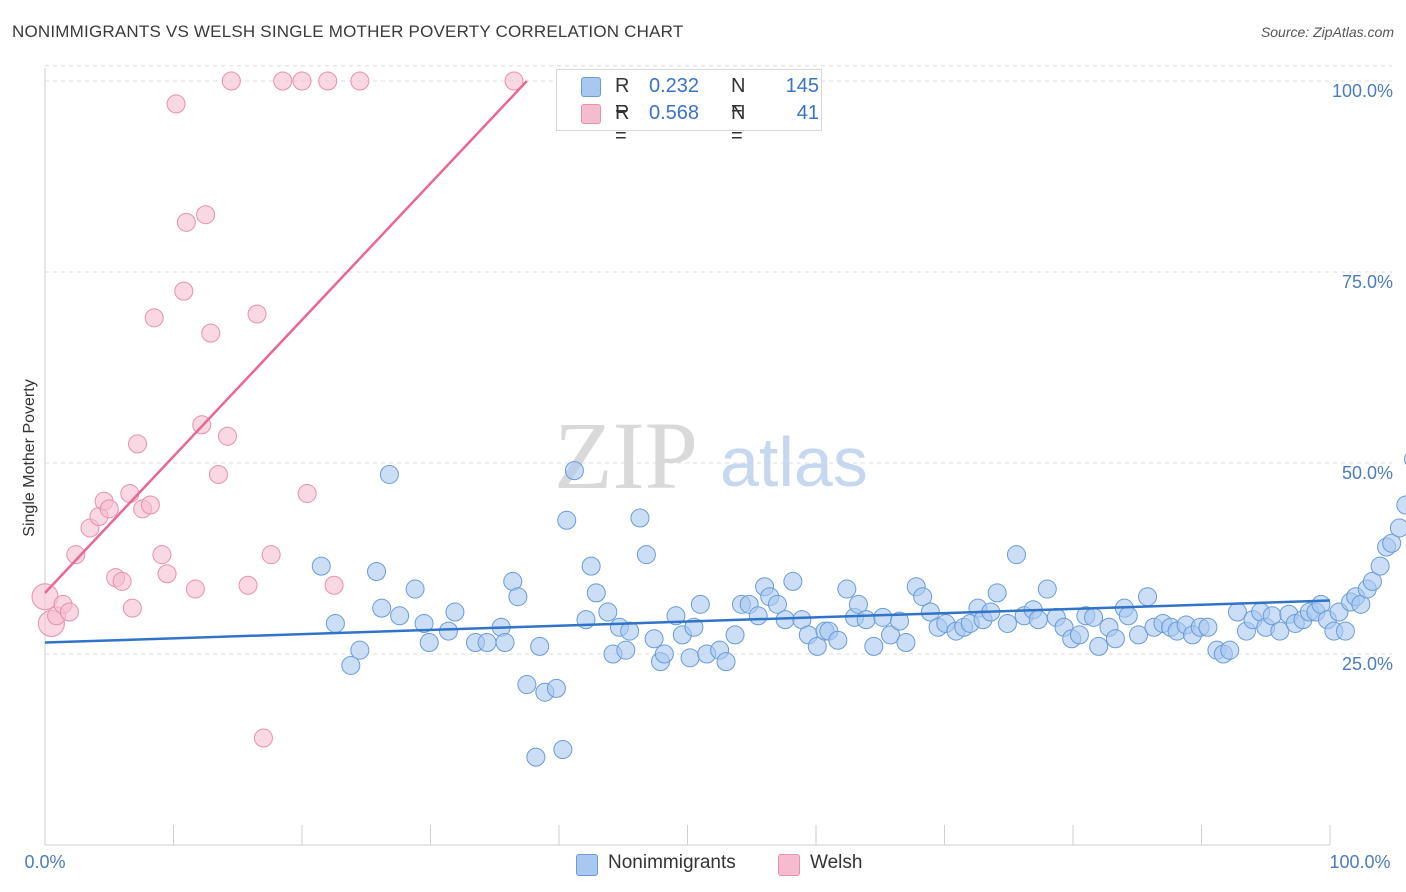 The image size is (1406, 892). What do you see at coordinates (1327, 32) in the screenshot?
I see `source-label: Source: ZipAtlas.com` at bounding box center [1327, 32].